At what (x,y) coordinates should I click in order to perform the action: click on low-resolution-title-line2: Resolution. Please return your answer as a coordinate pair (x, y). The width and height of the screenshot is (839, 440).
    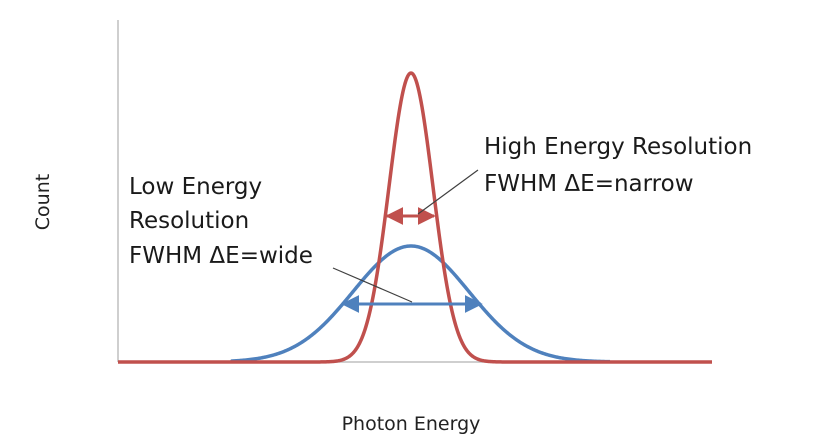
    Looking at the image, I should click on (189, 221).